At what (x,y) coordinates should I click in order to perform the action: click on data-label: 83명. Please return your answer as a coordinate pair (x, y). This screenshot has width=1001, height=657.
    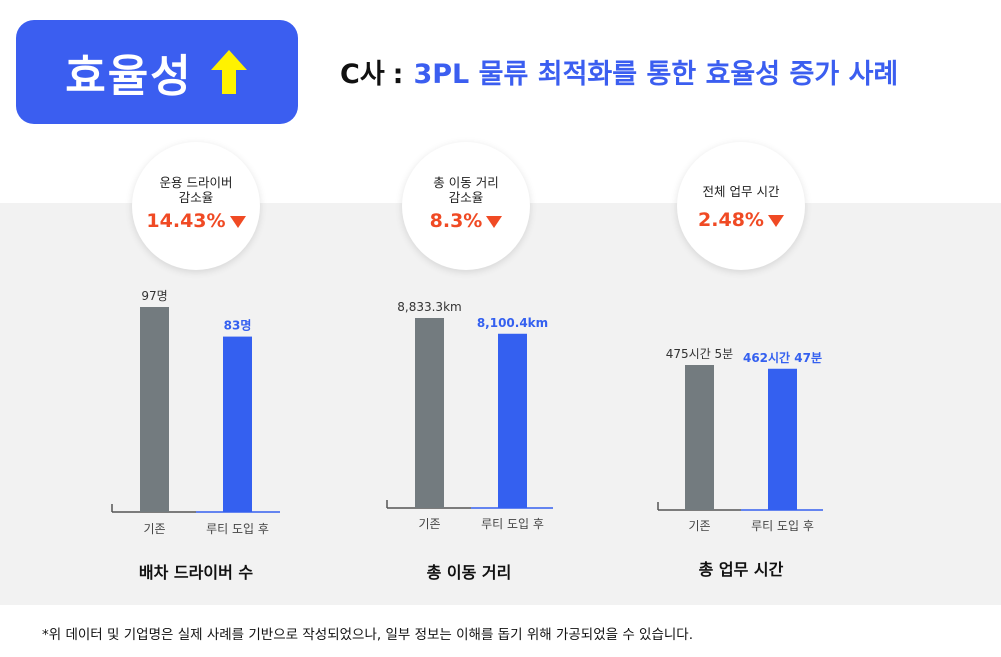
    Looking at the image, I should click on (238, 326).